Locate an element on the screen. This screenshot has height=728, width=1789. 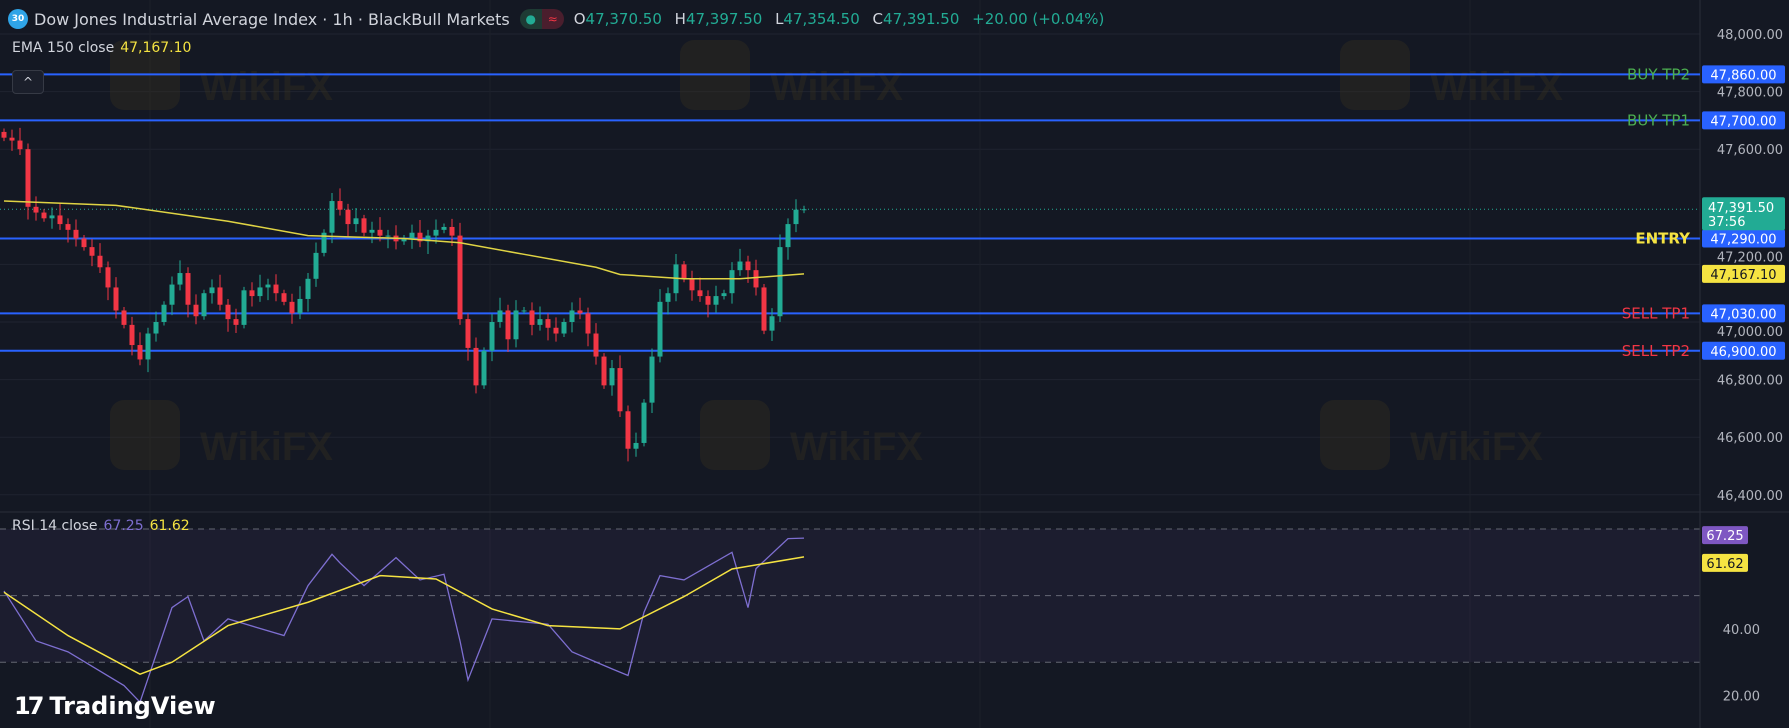
symbol-badge: 30 is located at coordinates (18, 19).